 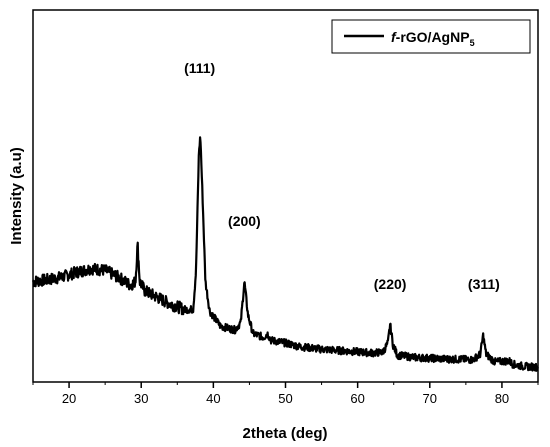 I want to click on legend: f-rGO/AgNP5, so click(x=431, y=36).